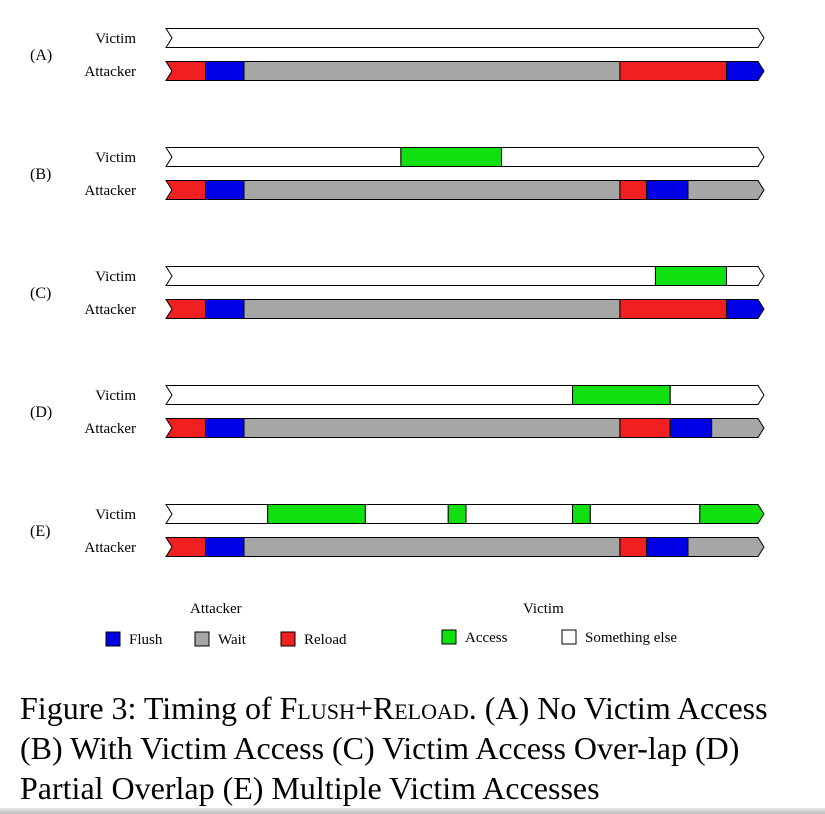 This screenshot has height=814, width=825. I want to click on timing-diagram-e: (E) Victim Attacker, so click(397, 530).